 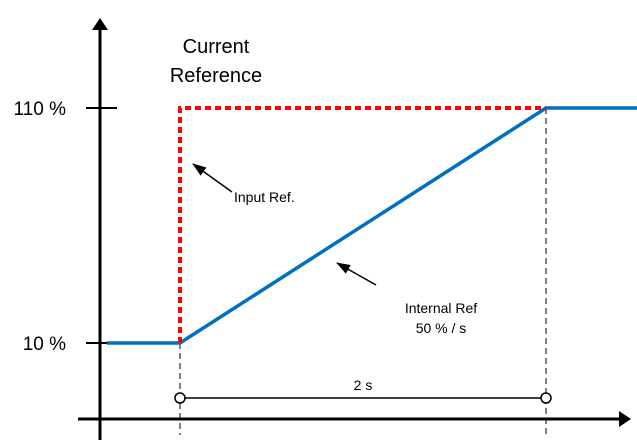 What do you see at coordinates (356, 274) in the screenshot?
I see `internal-ref-arrow` at bounding box center [356, 274].